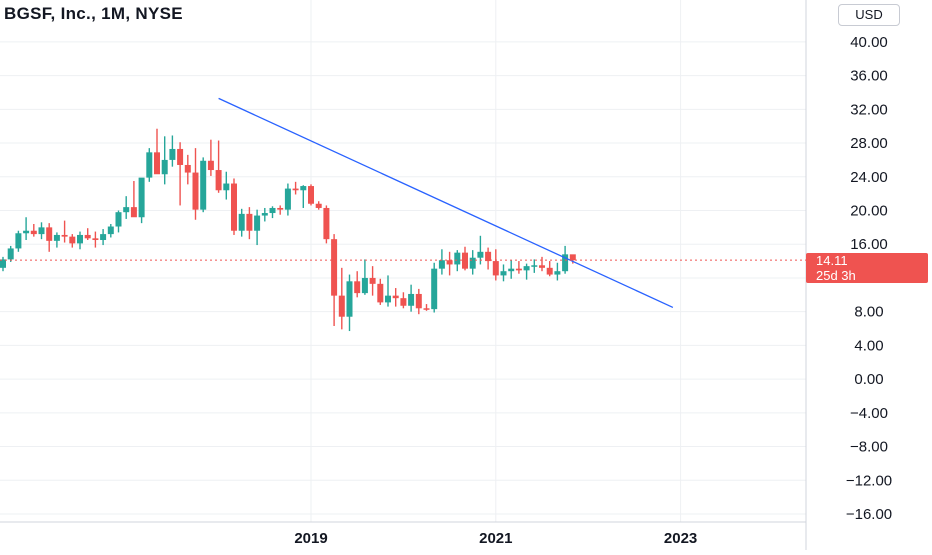 The image size is (932, 555). Describe the element at coordinates (869, 42) in the screenshot. I see `y-tick-label: 40.00` at that location.